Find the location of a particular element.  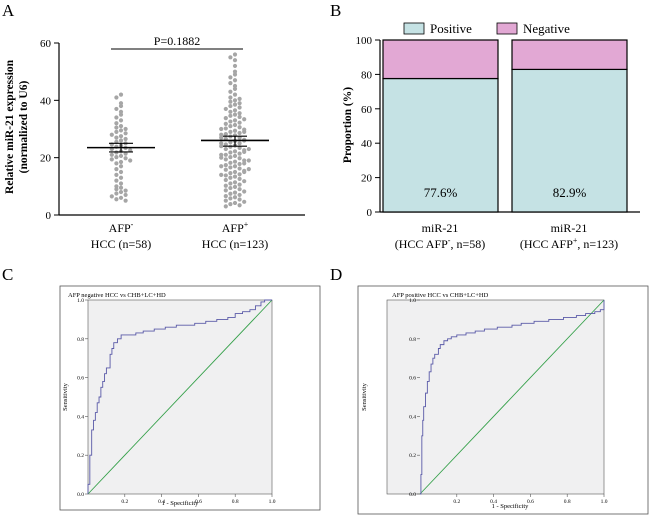

group-label-afp-pos-sub: HCC (n=123) is located at coordinates (235, 244).